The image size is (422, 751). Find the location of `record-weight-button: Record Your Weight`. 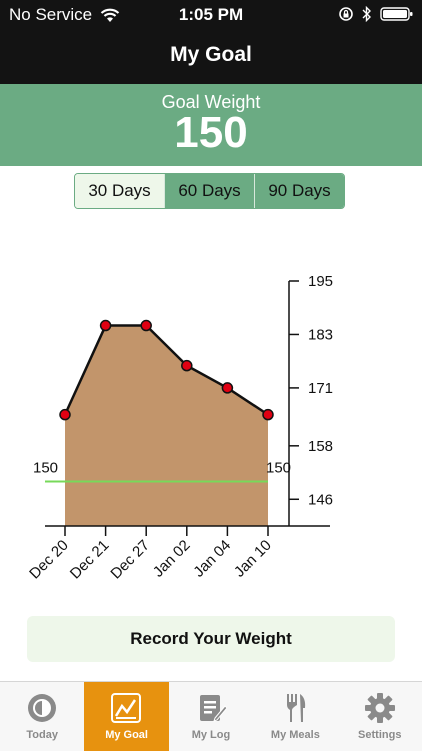

record-weight-button: Record Your Weight is located at coordinates (211, 639).